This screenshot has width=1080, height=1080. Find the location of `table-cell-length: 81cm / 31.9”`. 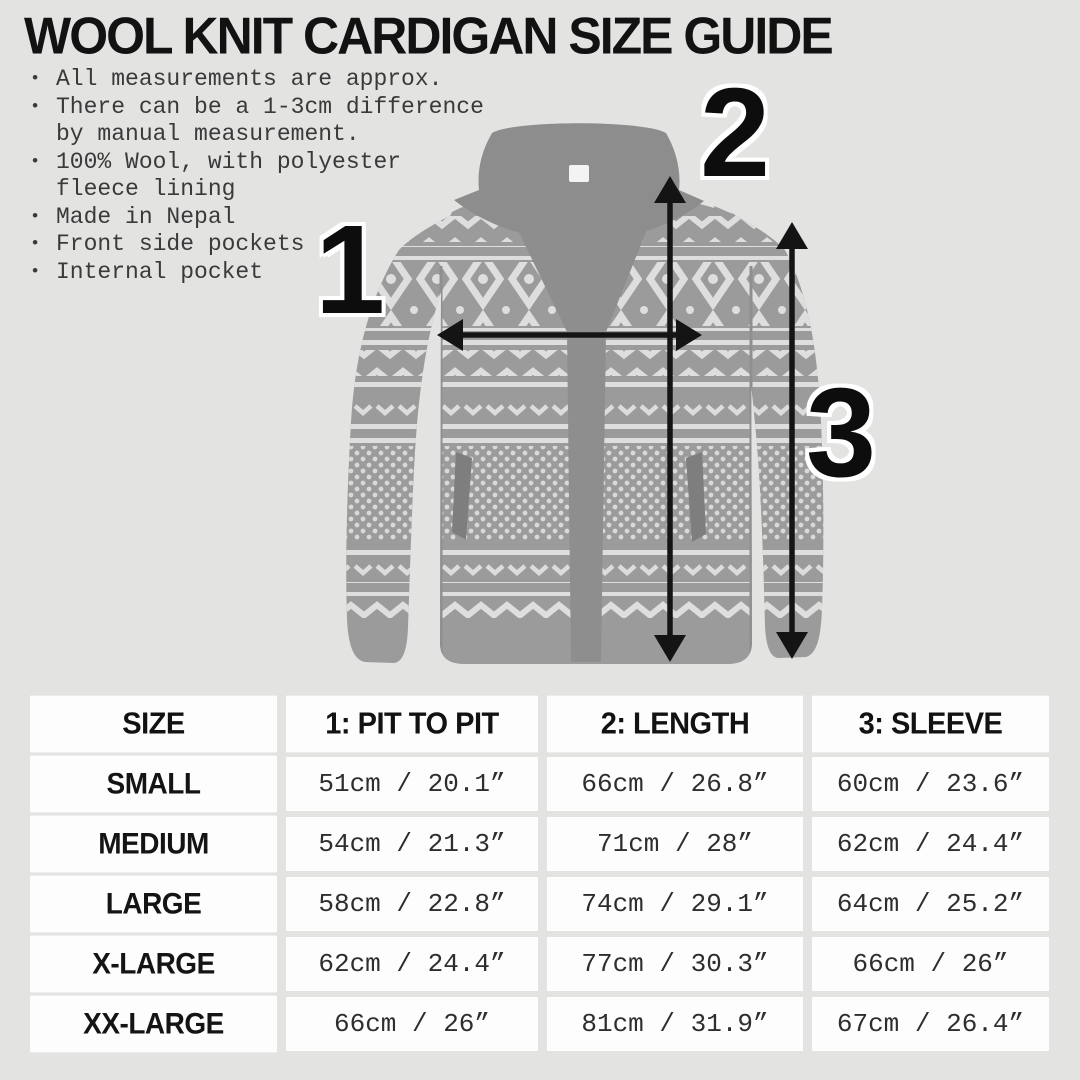

table-cell-length: 81cm / 31.9” is located at coordinates (675, 1024).